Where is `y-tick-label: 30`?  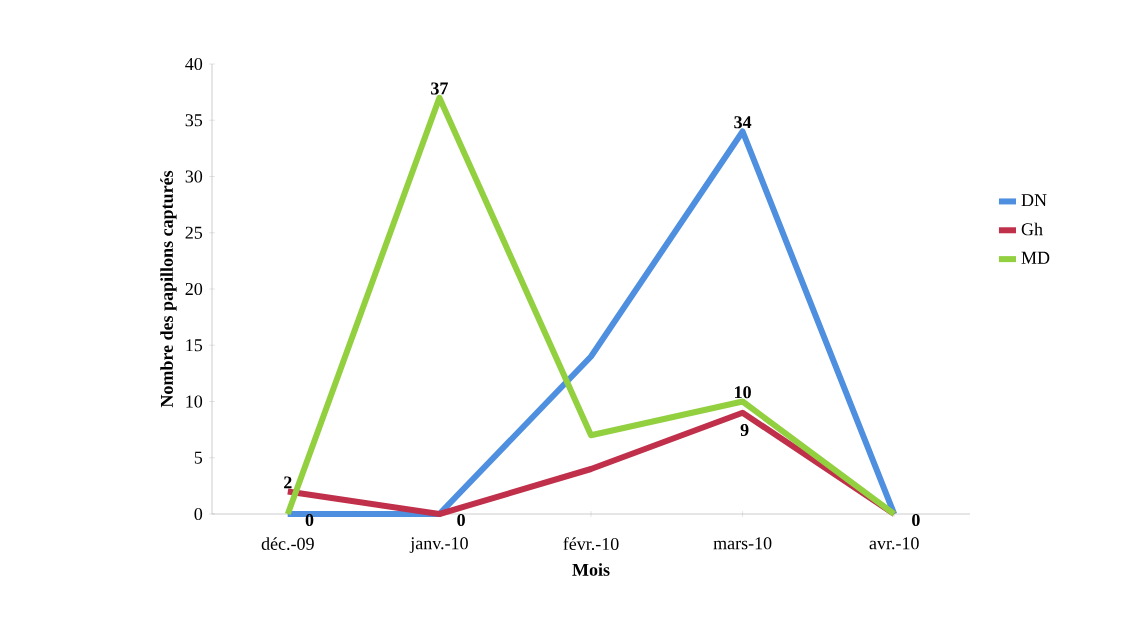 y-tick-label: 30 is located at coordinates (194, 176).